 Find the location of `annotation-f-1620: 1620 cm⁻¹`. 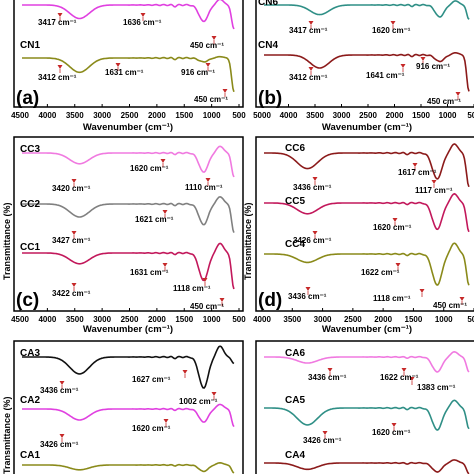

annotation-f-1620: 1620 cm⁻¹ is located at coordinates (391, 432).